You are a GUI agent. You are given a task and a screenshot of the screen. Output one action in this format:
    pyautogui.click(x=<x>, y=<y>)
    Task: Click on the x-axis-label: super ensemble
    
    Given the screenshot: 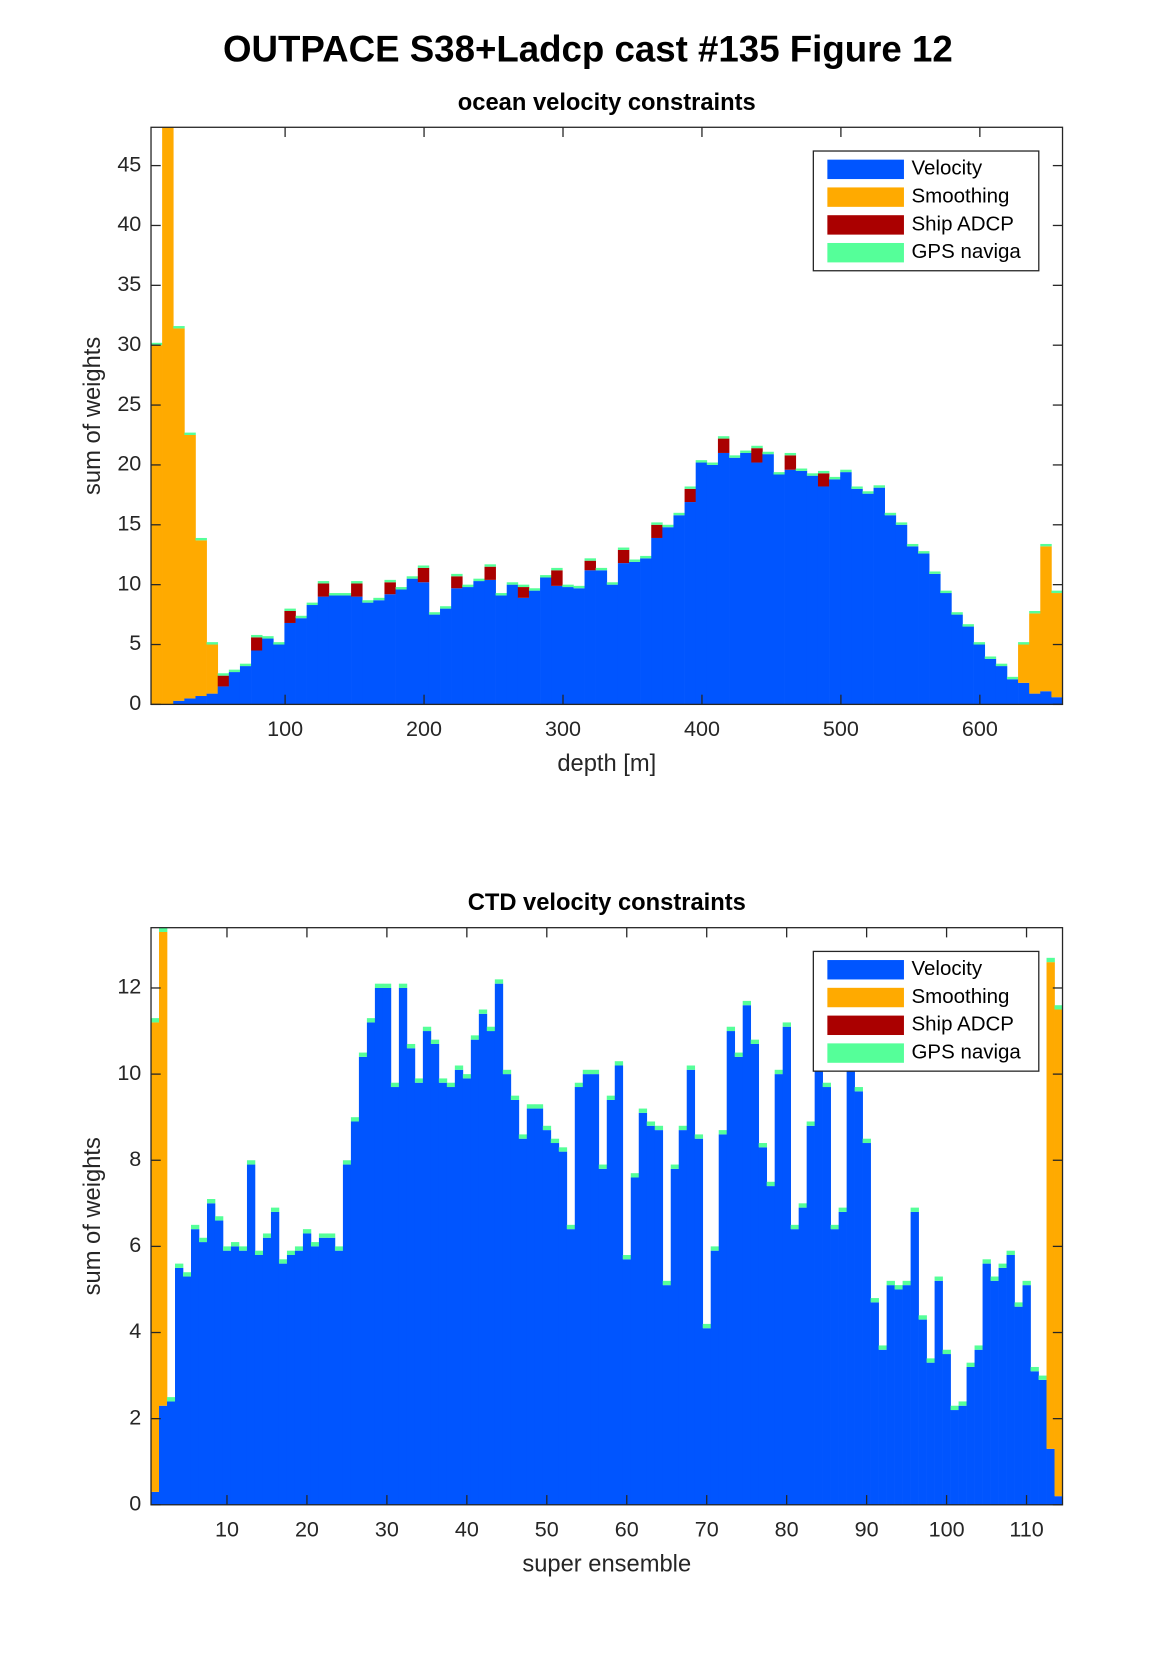 What is the action you would take?
    pyautogui.click(x=606, y=1564)
    